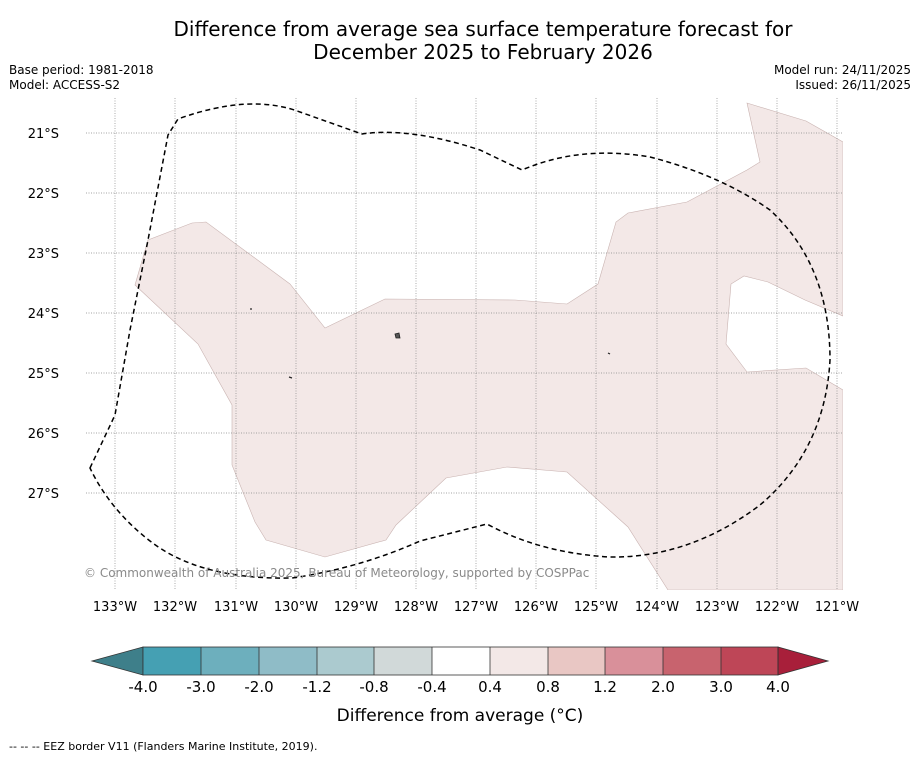  What do you see at coordinates (430, 343) in the screenshot?
I see `islands` at bounding box center [430, 343].